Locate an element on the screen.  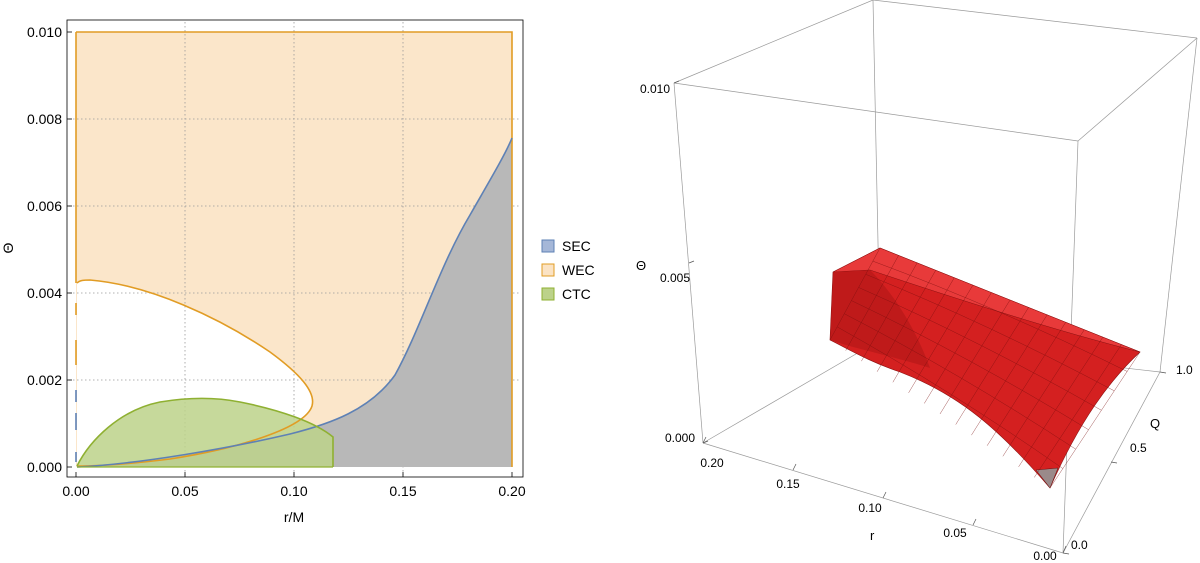
y-tick-label: 0.010 is located at coordinates (44, 32).